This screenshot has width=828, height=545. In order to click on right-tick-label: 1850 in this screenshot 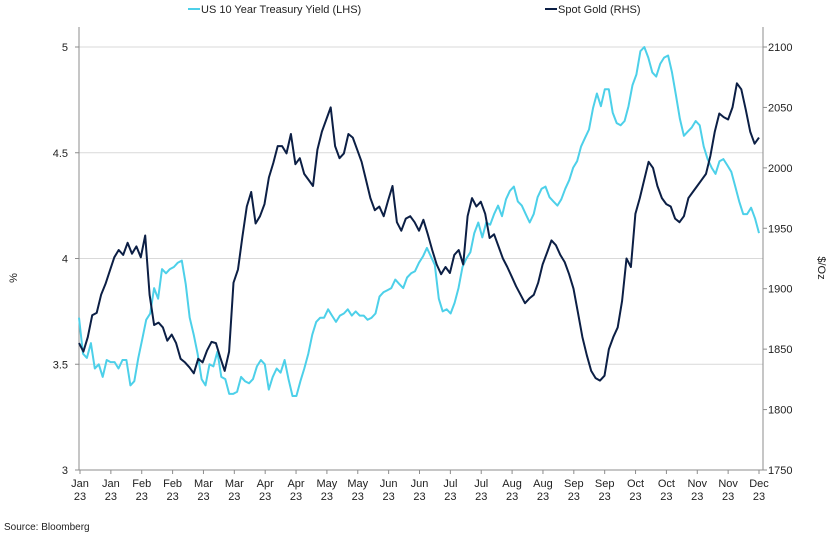, I will do `click(780, 350)`.